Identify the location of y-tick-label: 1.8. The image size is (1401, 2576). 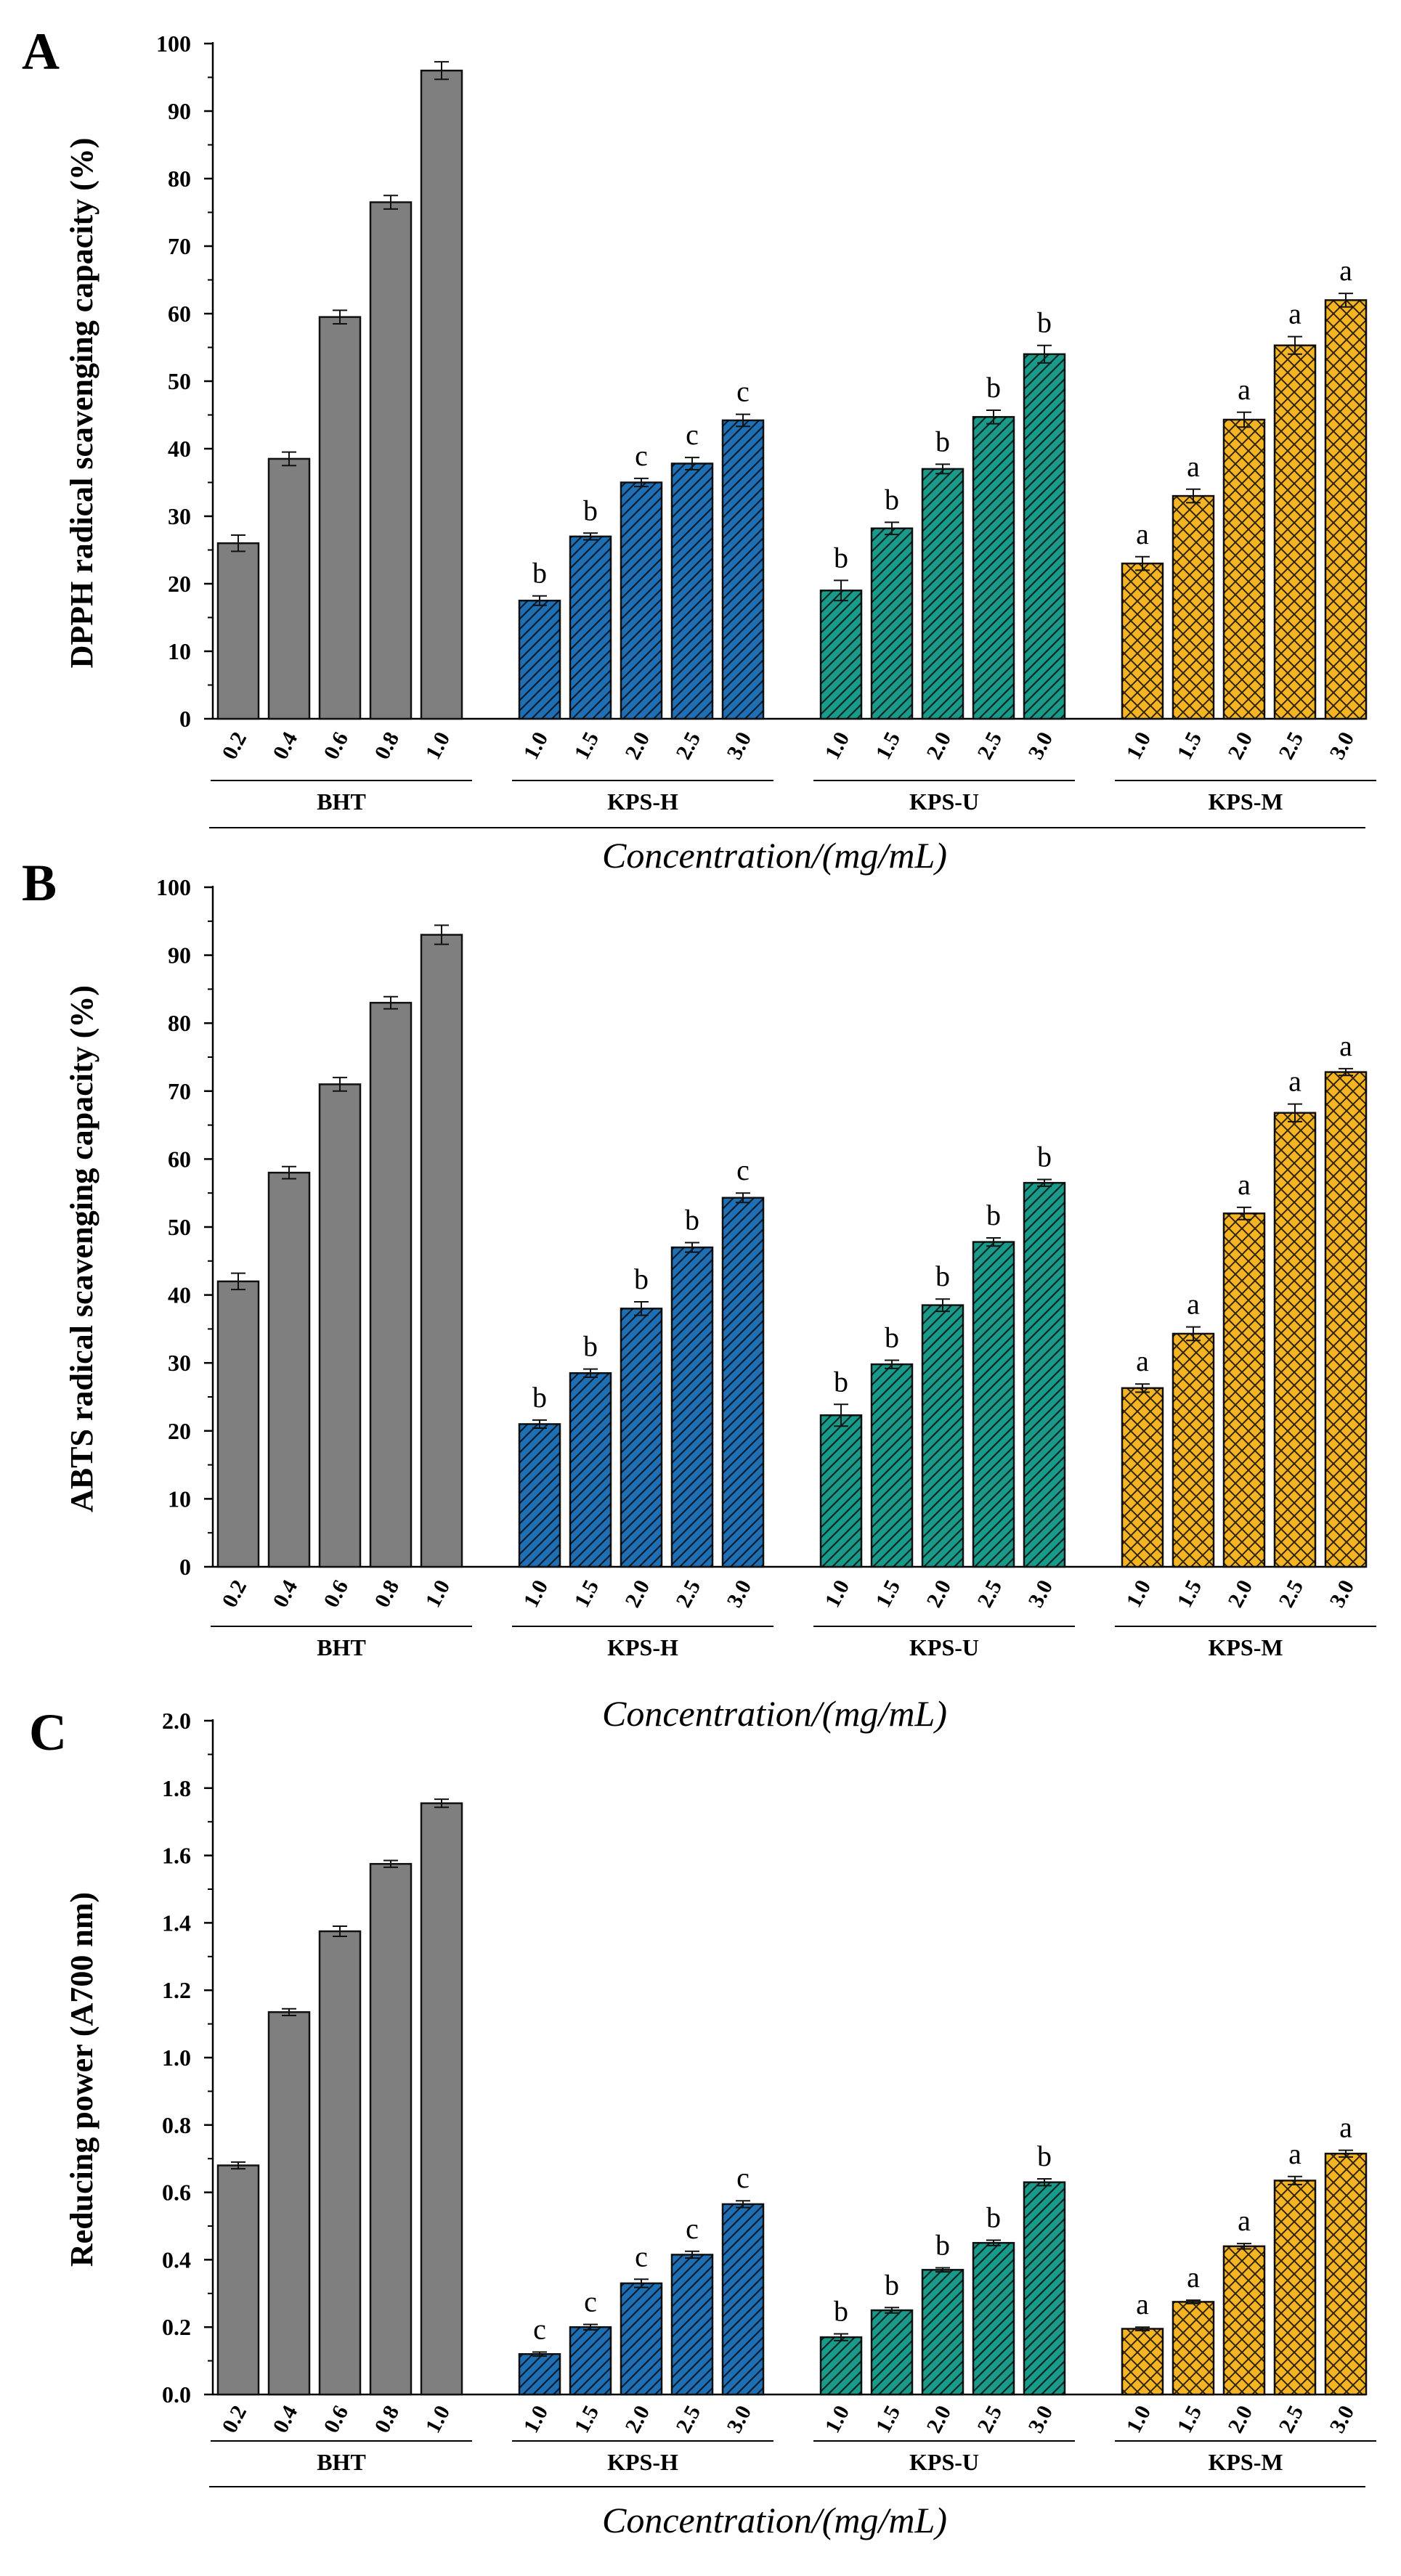
(176, 1788).